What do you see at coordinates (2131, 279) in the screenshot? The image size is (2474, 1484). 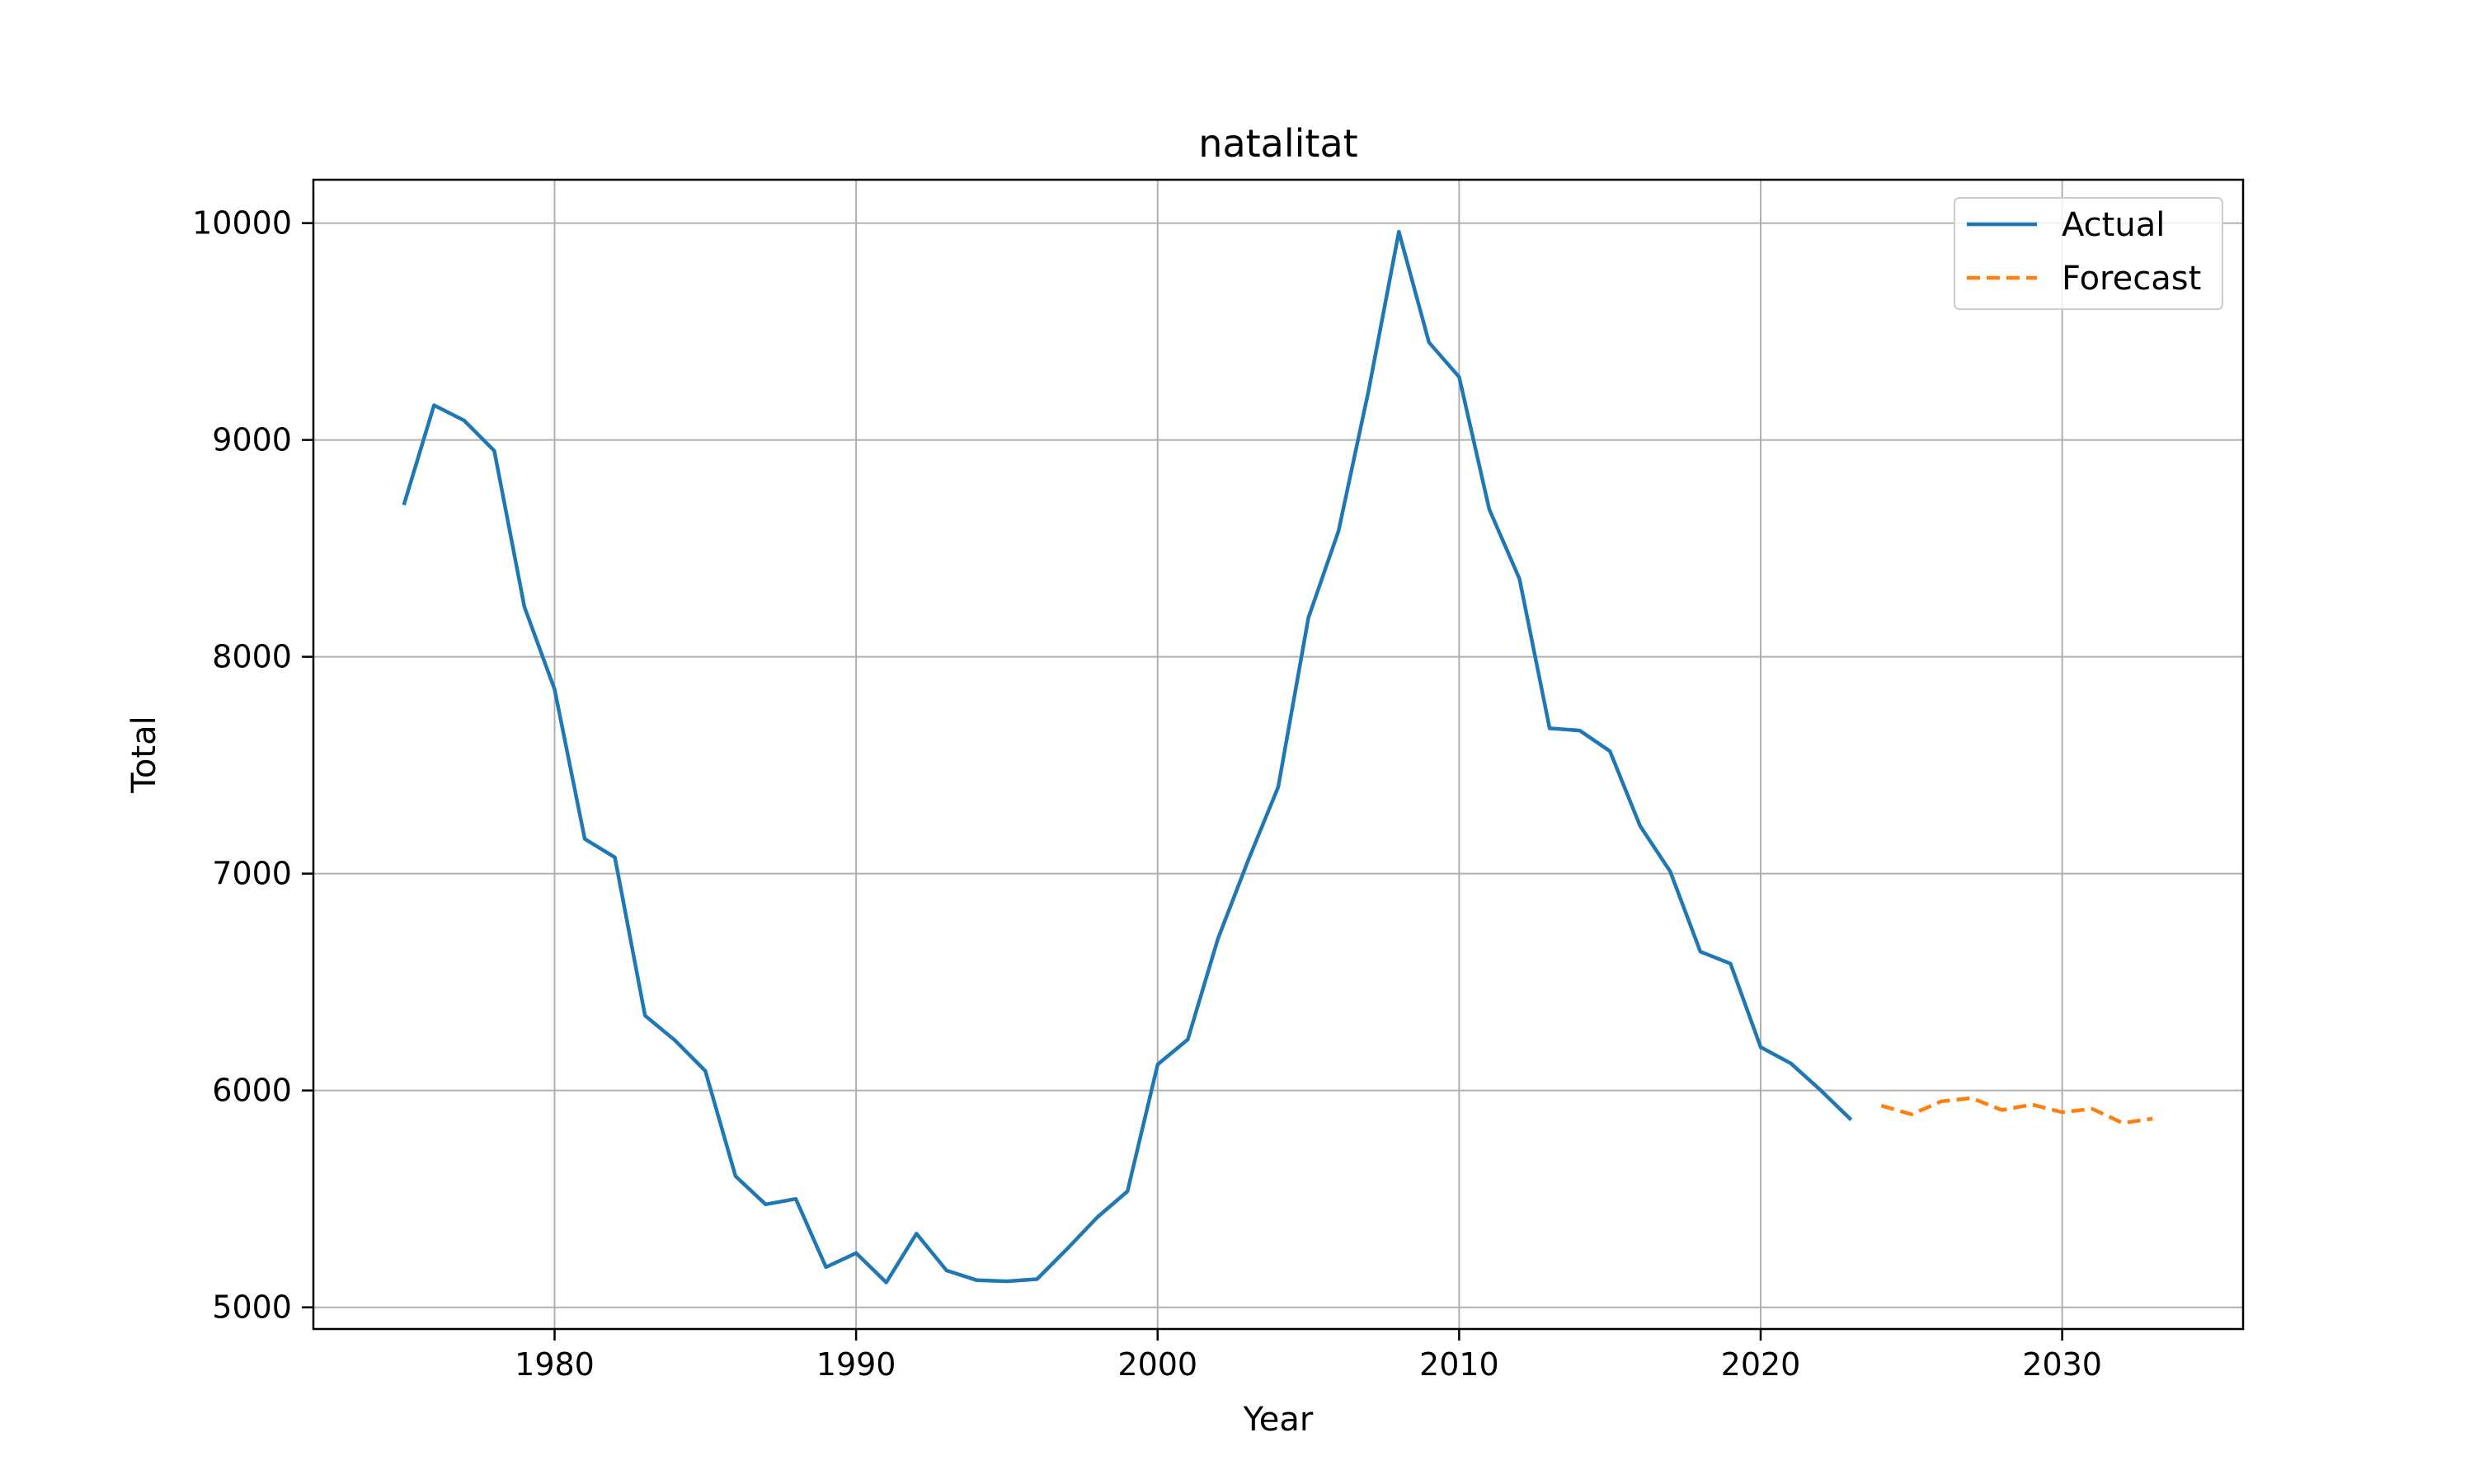 I see `legend-label-forecast: Forecast` at bounding box center [2131, 279].